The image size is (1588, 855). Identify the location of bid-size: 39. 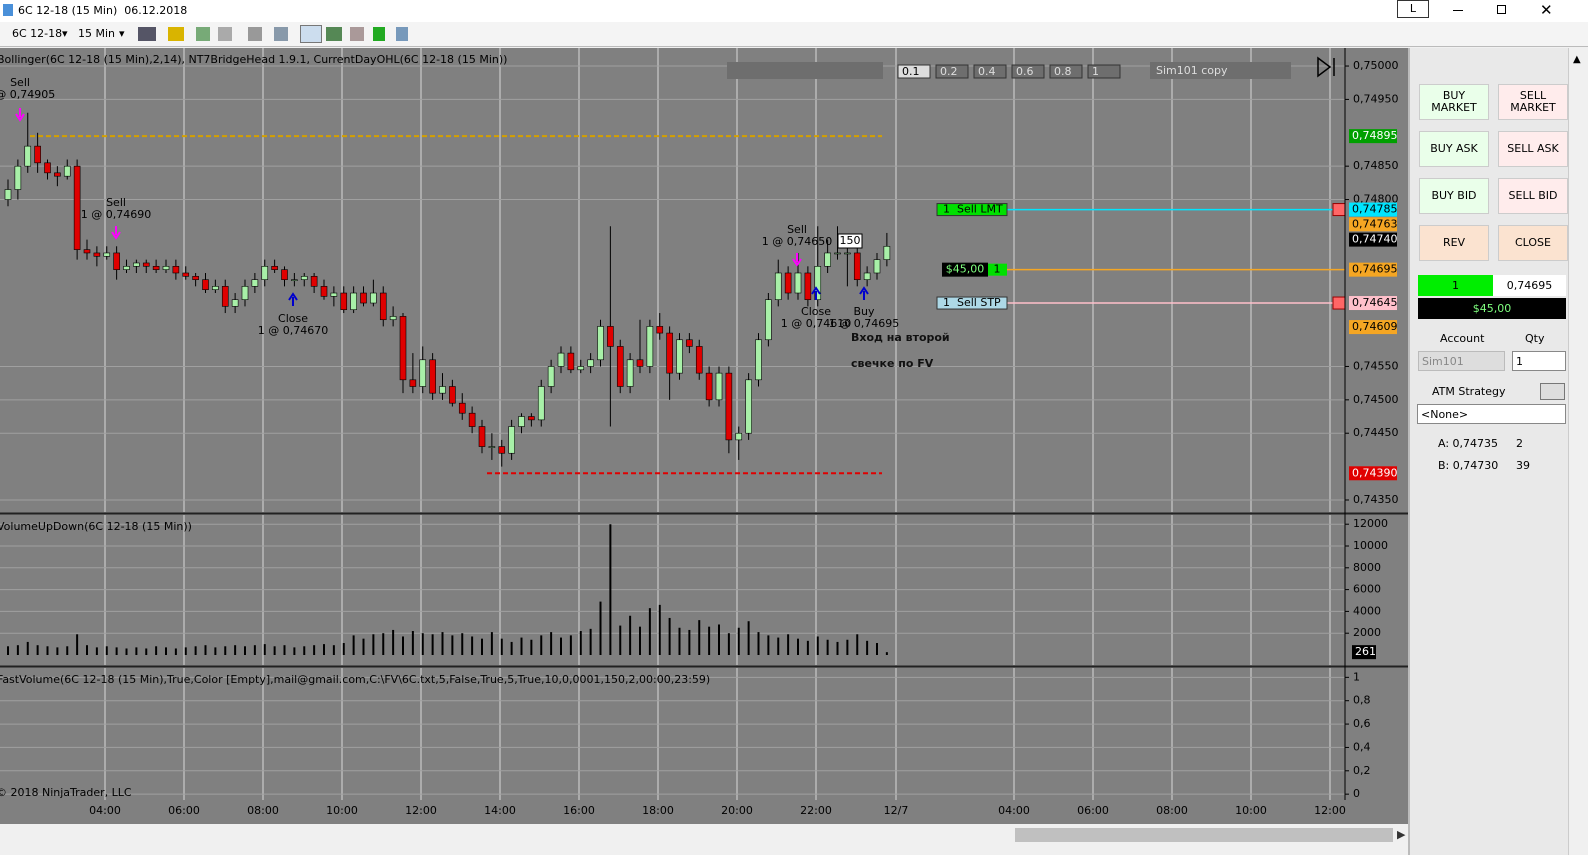
(1523, 465).